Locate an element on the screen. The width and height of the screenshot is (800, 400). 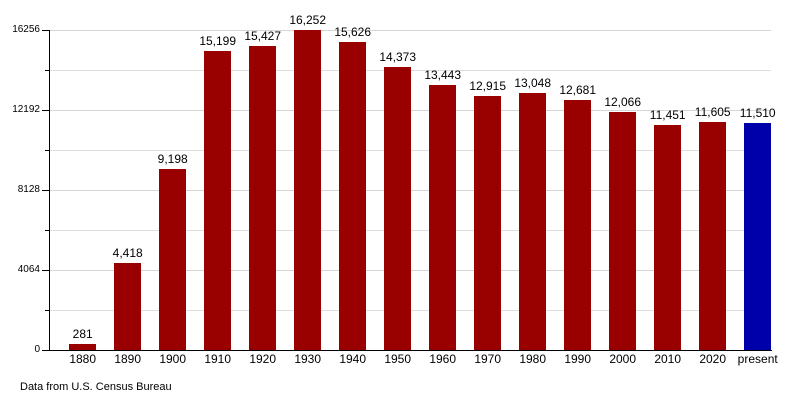
y-major-gridline is located at coordinates (410, 30).